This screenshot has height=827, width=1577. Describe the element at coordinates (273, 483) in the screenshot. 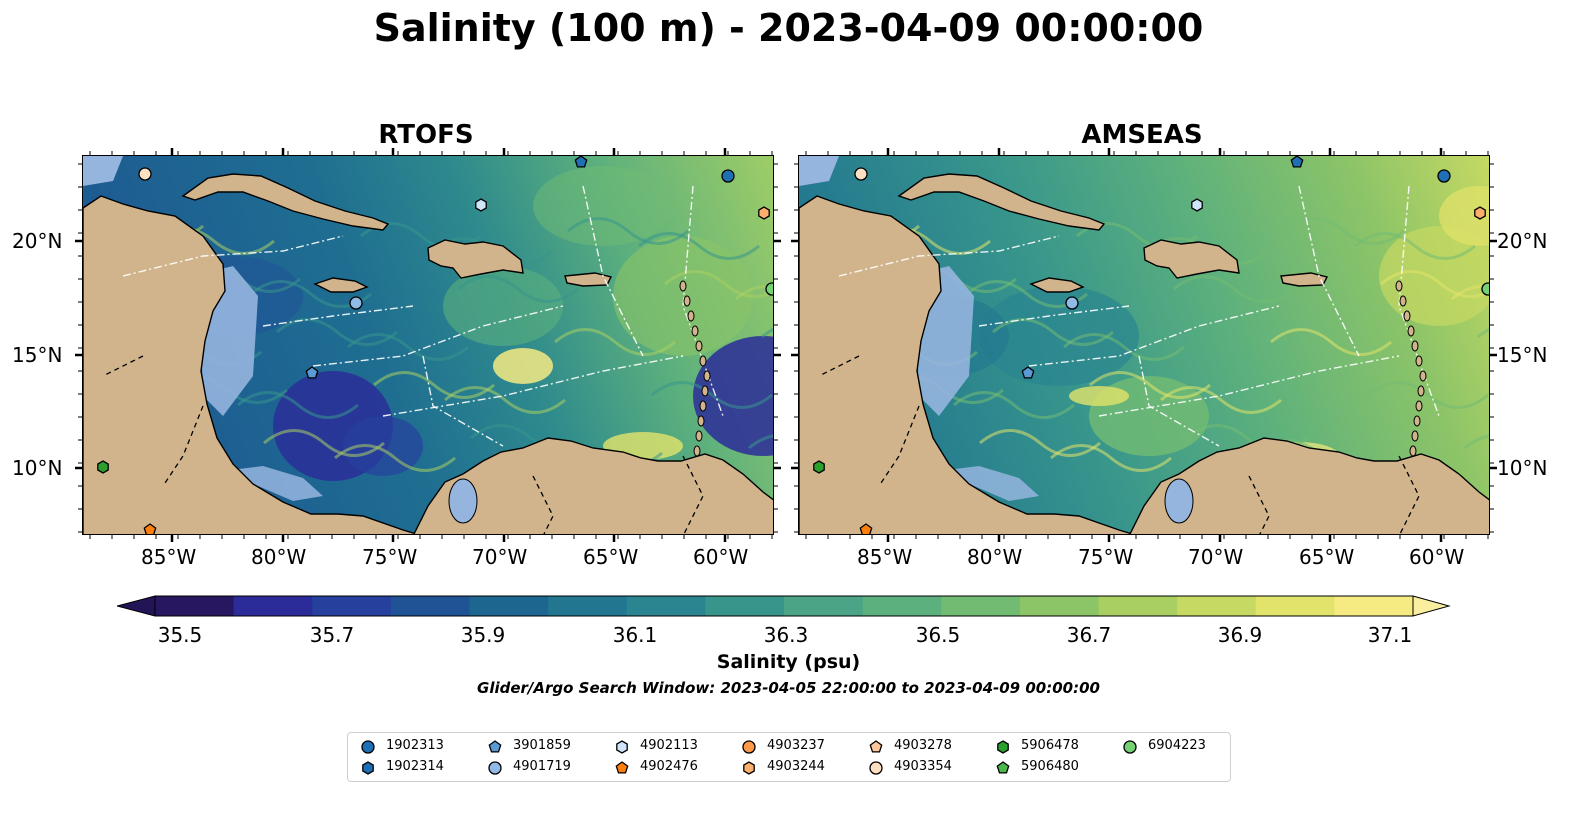

I see `continental-shelf` at that location.